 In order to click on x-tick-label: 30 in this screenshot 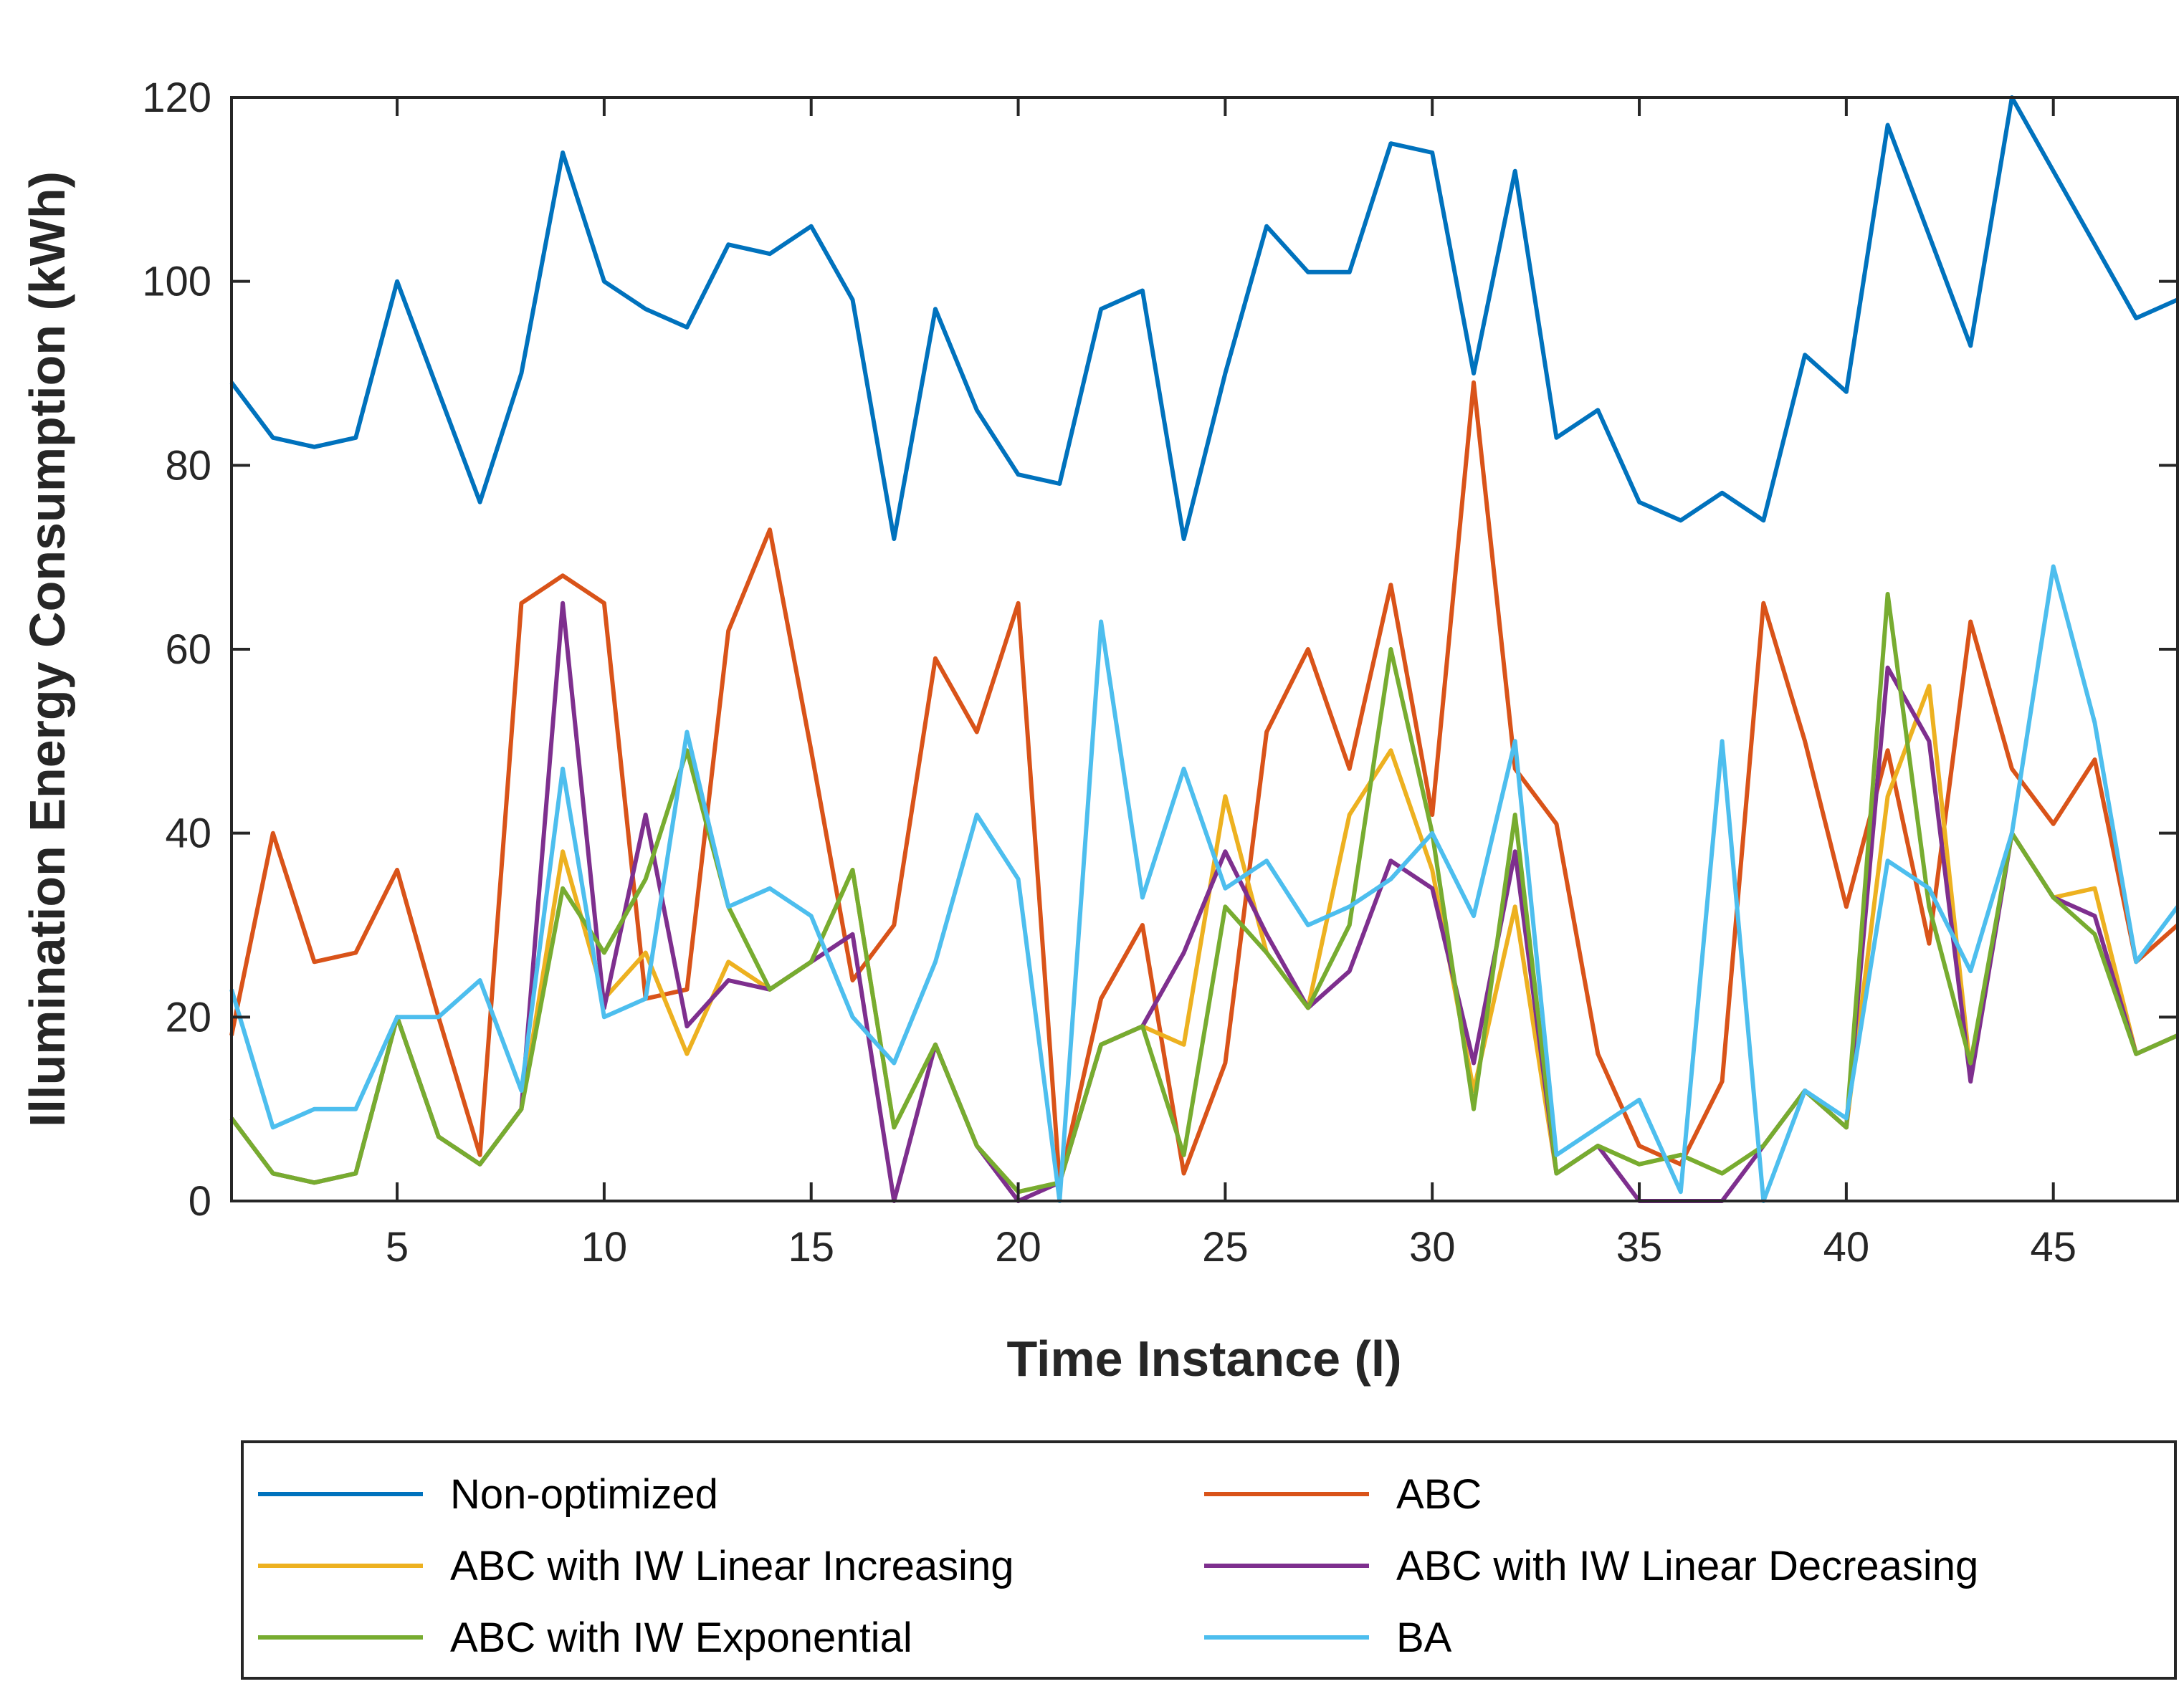, I will do `click(1432, 1247)`.